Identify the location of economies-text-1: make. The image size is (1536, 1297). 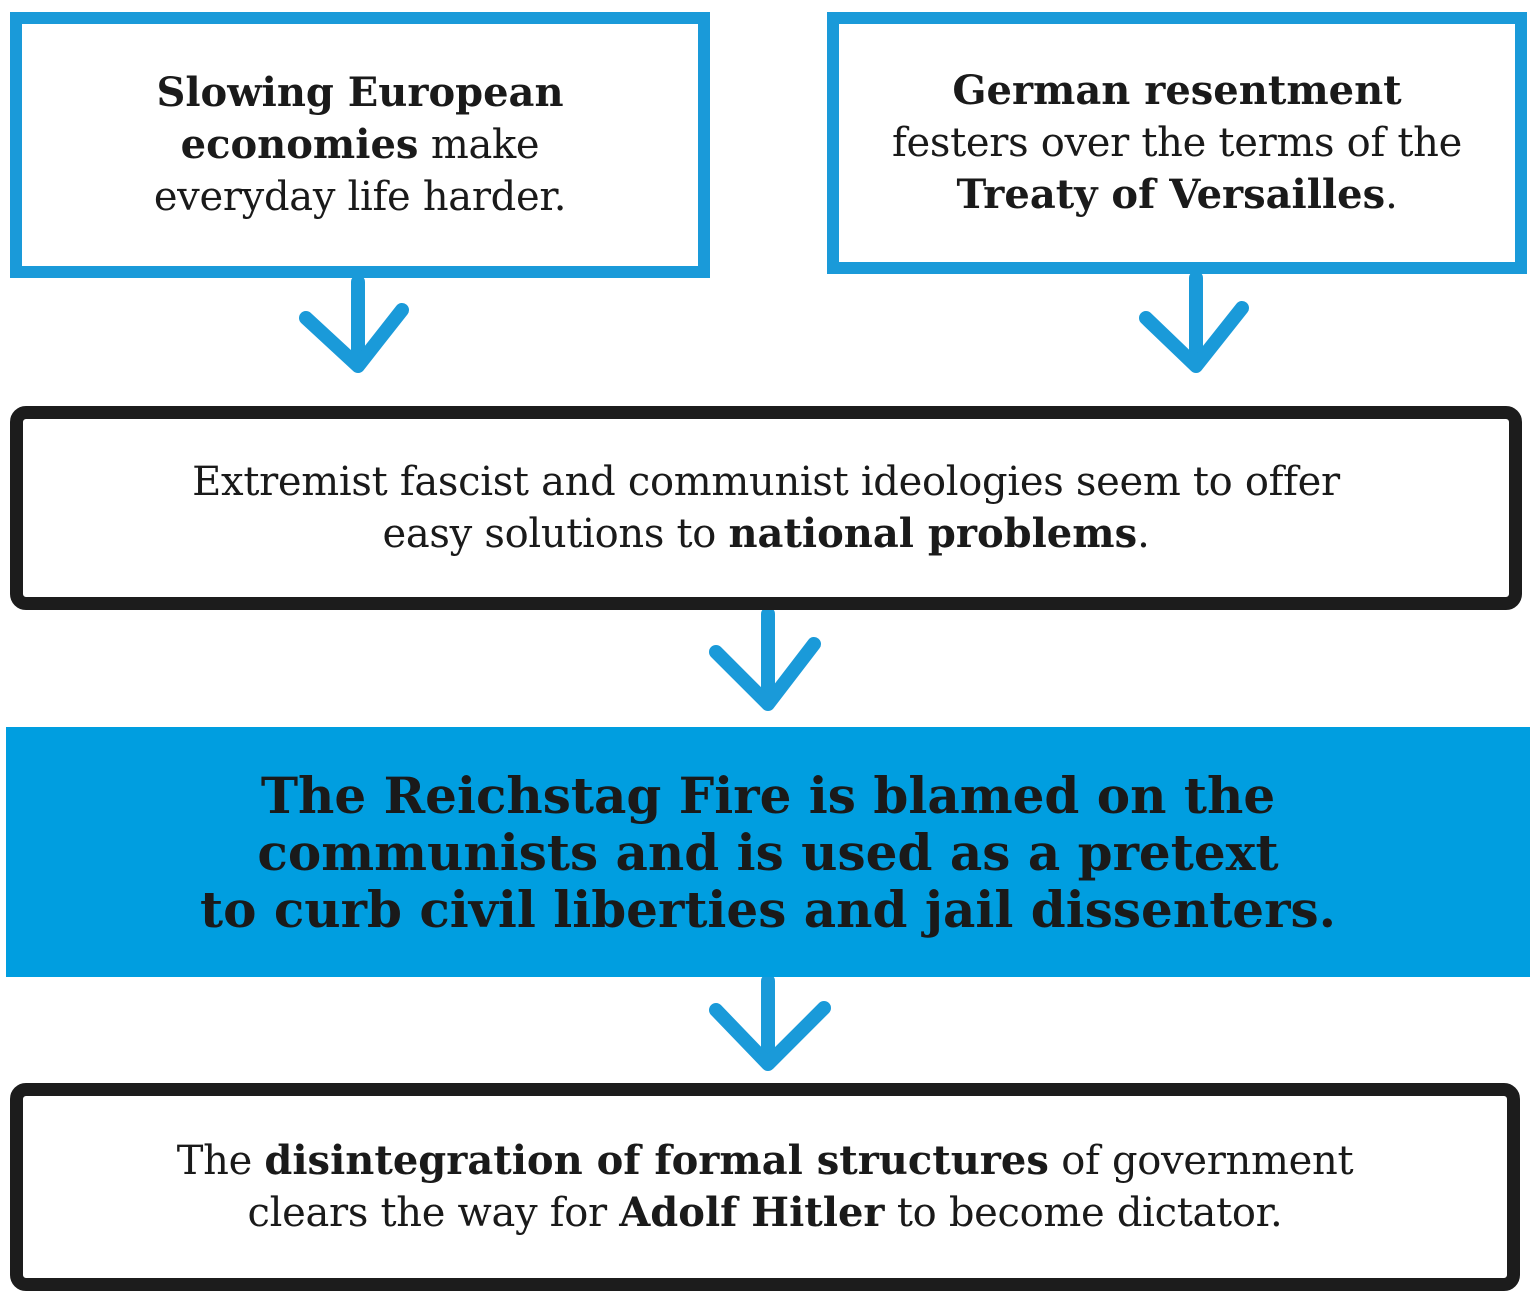
(479, 145).